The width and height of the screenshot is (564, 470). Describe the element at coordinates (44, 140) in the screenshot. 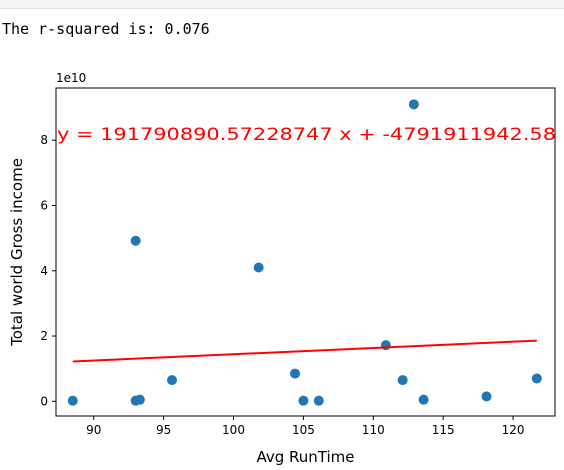

I see `y-tick-label: 8` at that location.